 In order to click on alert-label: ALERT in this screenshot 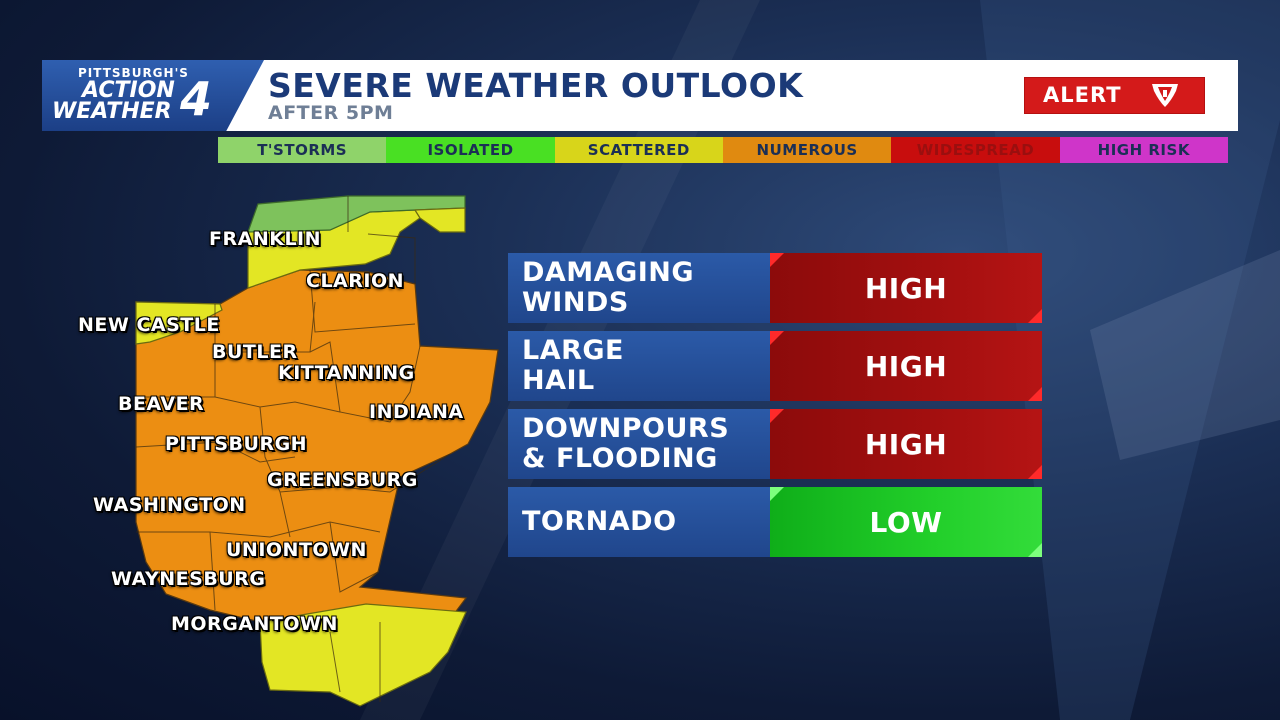, I will do `click(1082, 95)`.